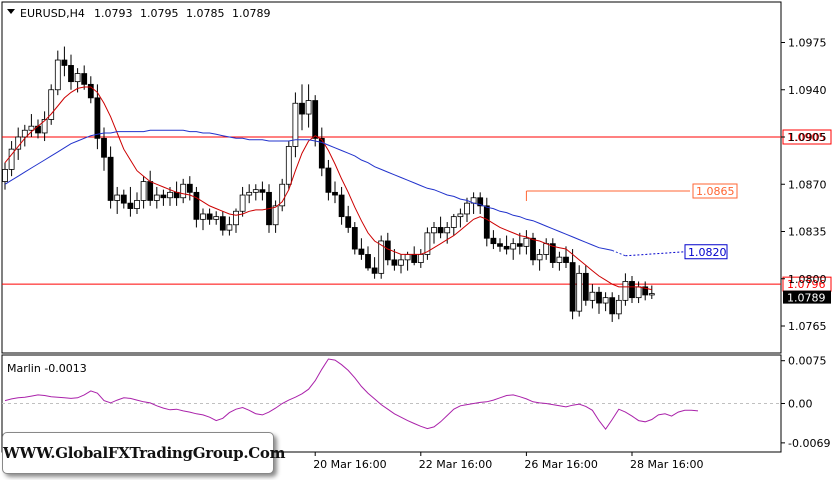  Describe the element at coordinates (351, 394) in the screenshot. I see `indicator-line` at that location.